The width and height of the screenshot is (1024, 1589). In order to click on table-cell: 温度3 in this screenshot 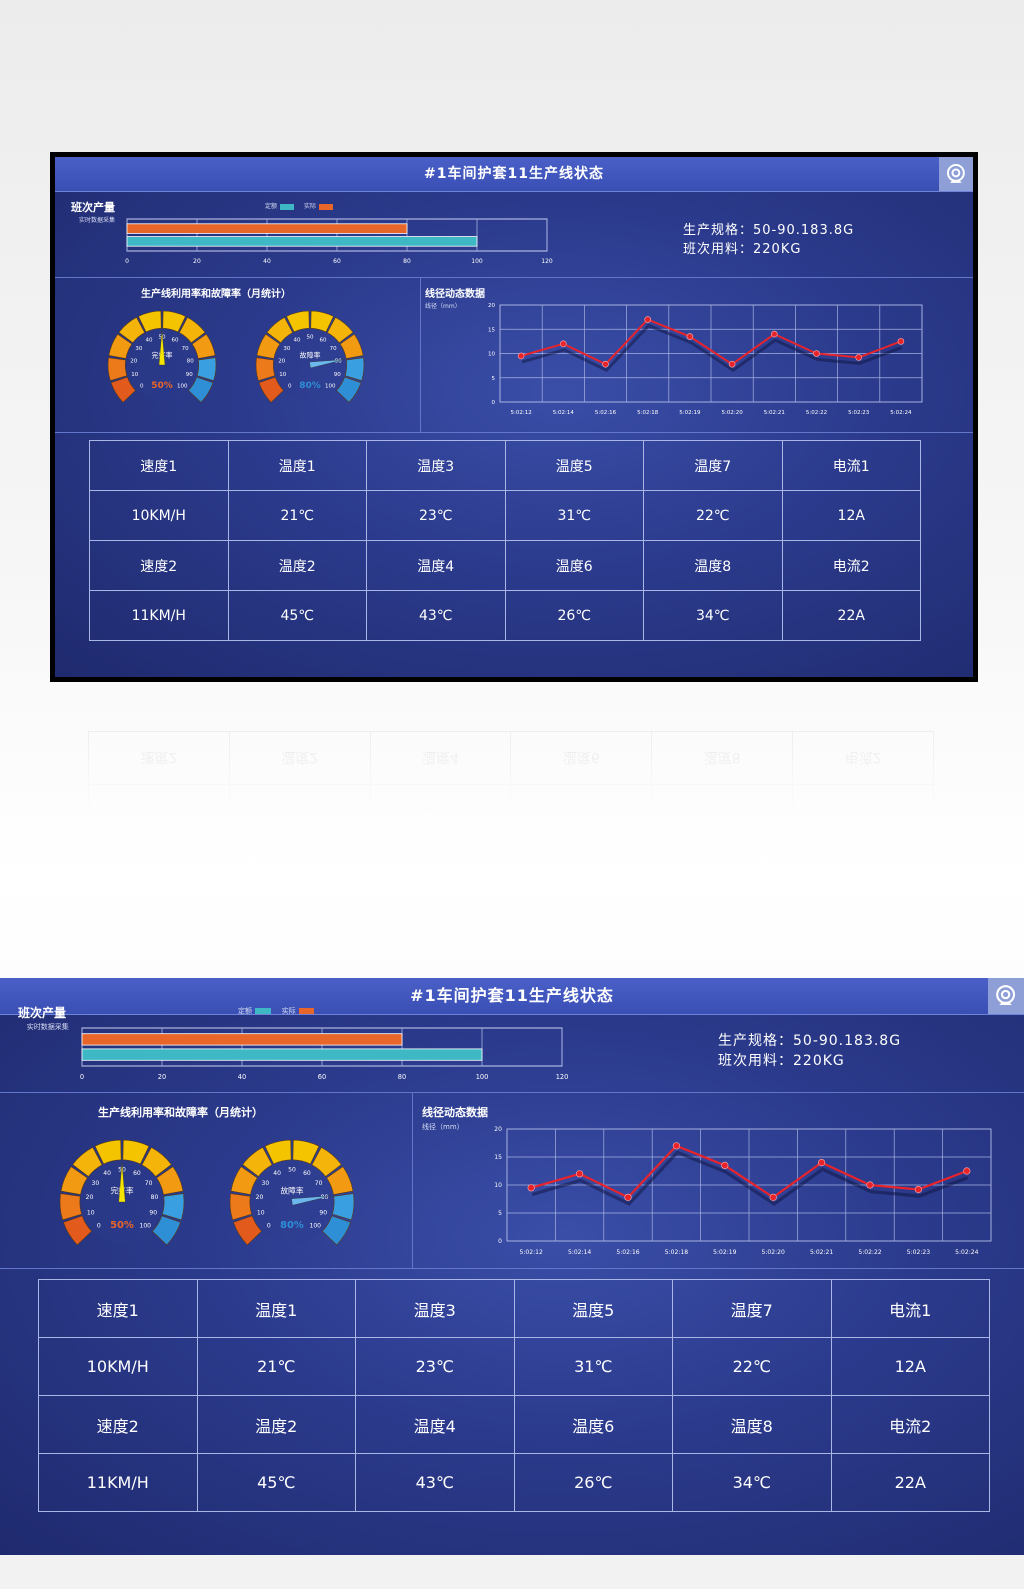, I will do `click(436, 465)`.